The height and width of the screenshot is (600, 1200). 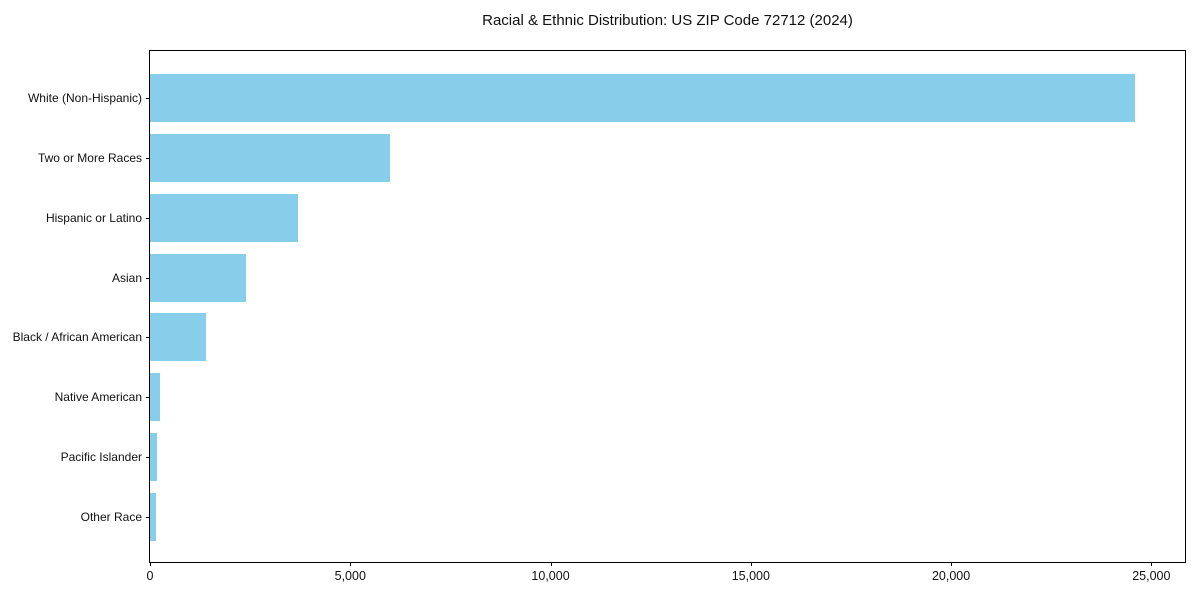 I want to click on x-tick-label: 5,000, so click(x=350, y=576).